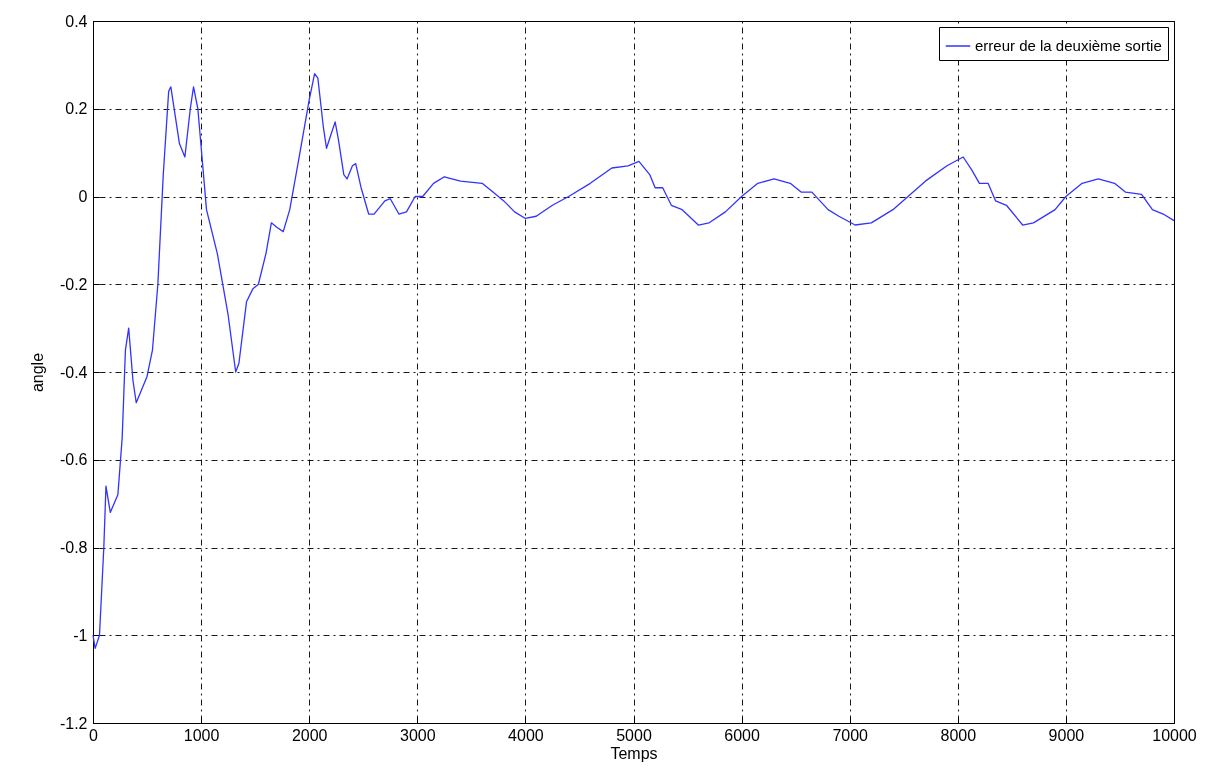 This screenshot has height=778, width=1219. Describe the element at coordinates (83, 196) in the screenshot. I see `y-tick-label: 0` at that location.